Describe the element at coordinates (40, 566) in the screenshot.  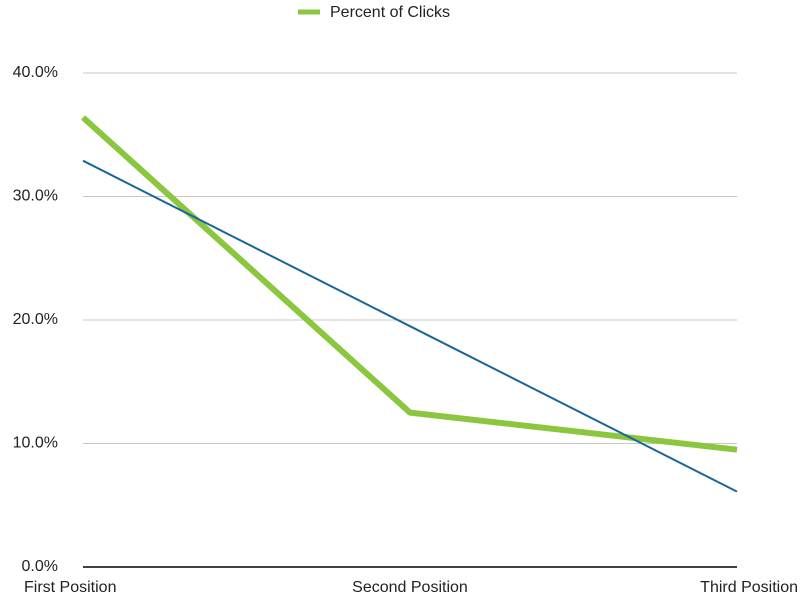
I see `y-tick-label: 0.0%` at that location.